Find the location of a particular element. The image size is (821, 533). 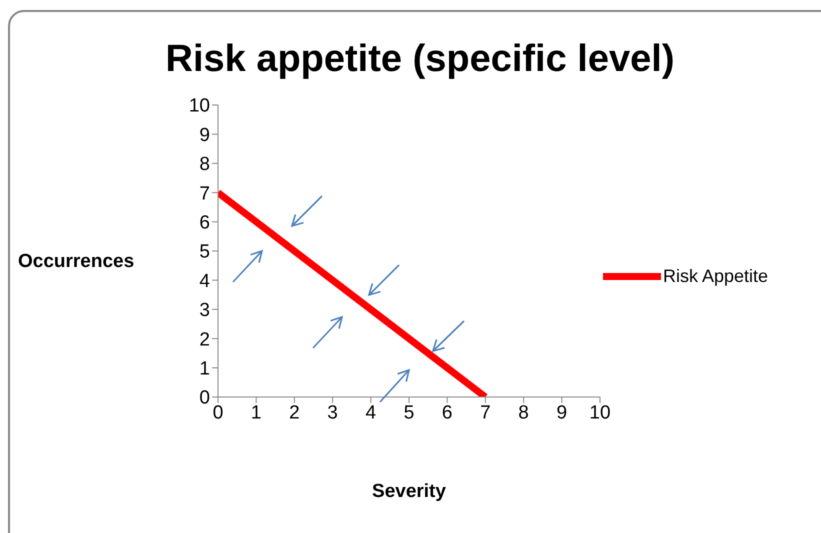

y-tick-label: 8 is located at coordinates (204, 165).